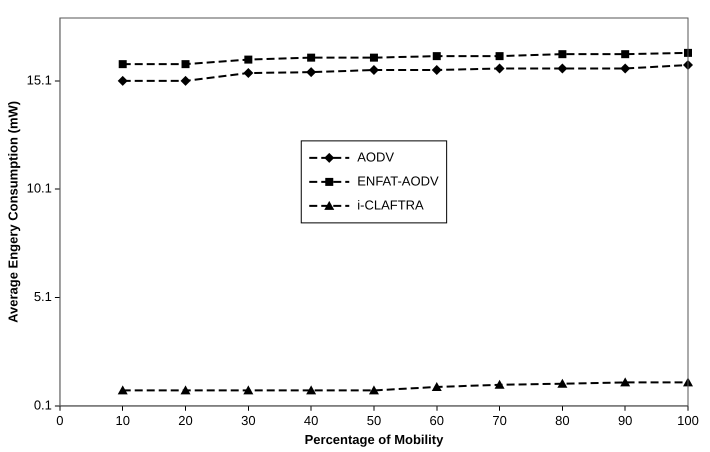  Describe the element at coordinates (688, 420) in the screenshot. I see `x-tick-label: 100` at that location.